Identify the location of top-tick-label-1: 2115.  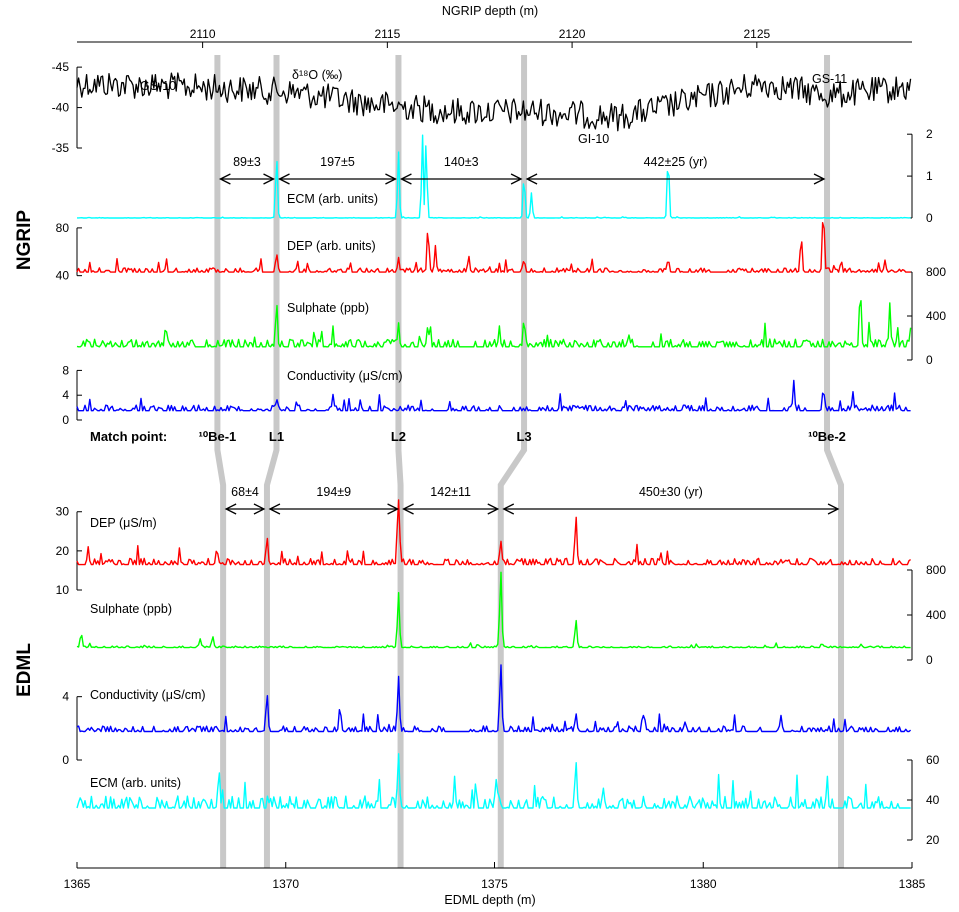
(387, 34).